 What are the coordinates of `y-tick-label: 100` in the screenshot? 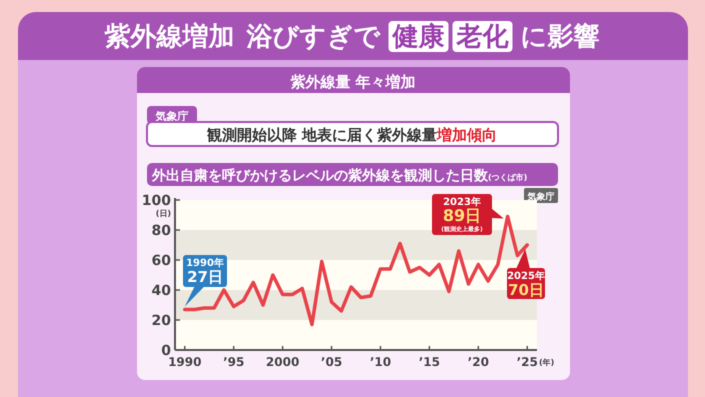 It's located at (157, 201).